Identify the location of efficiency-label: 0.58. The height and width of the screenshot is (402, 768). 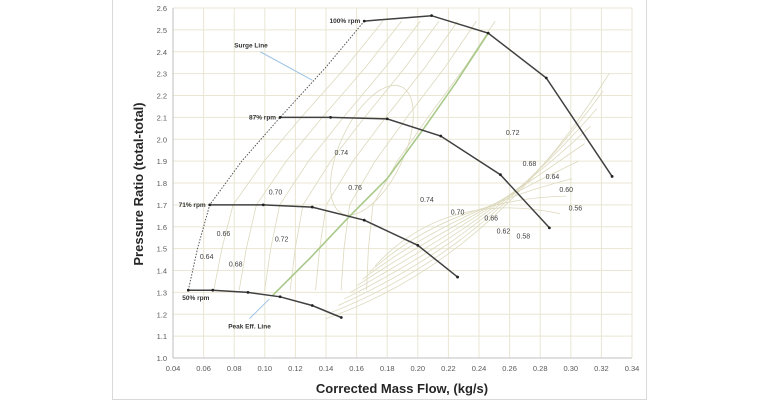
(524, 237).